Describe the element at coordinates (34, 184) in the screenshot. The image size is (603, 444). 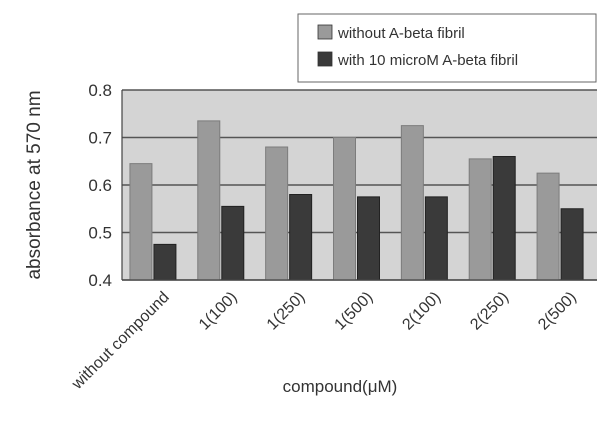
I see `y-axis-title: absorbance at 570 nm` at that location.